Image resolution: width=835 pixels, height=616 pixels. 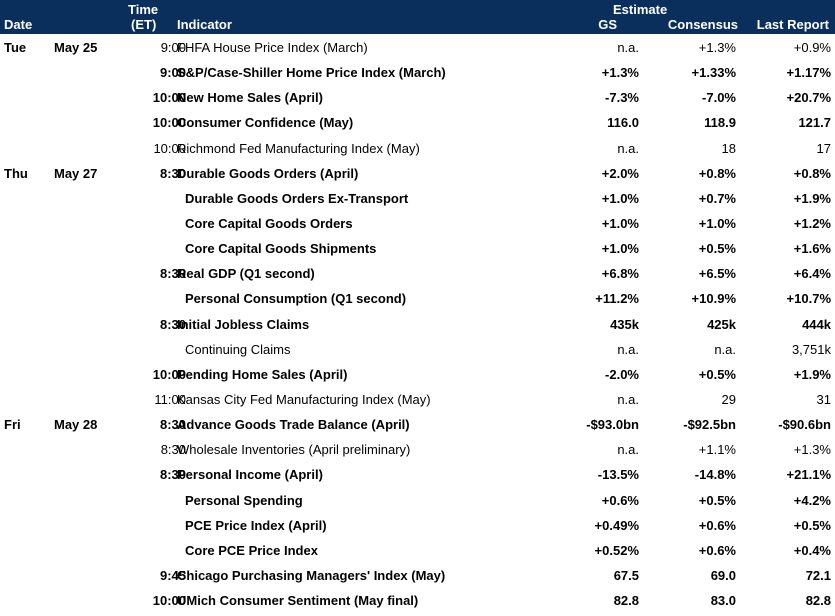 I want to click on indicator-cell: Real GDP (Q1 second), so click(x=246, y=274).